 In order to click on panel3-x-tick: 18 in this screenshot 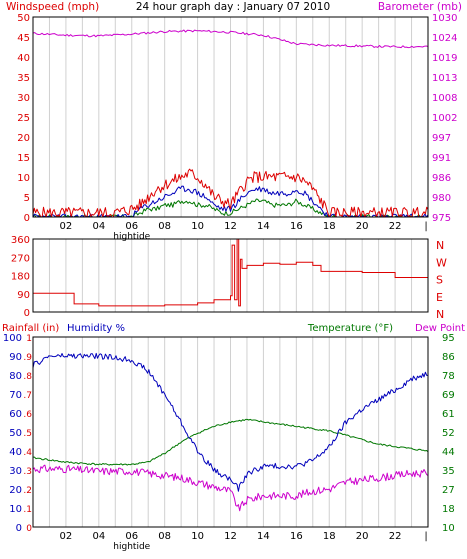, I will do `click(329, 536)`.